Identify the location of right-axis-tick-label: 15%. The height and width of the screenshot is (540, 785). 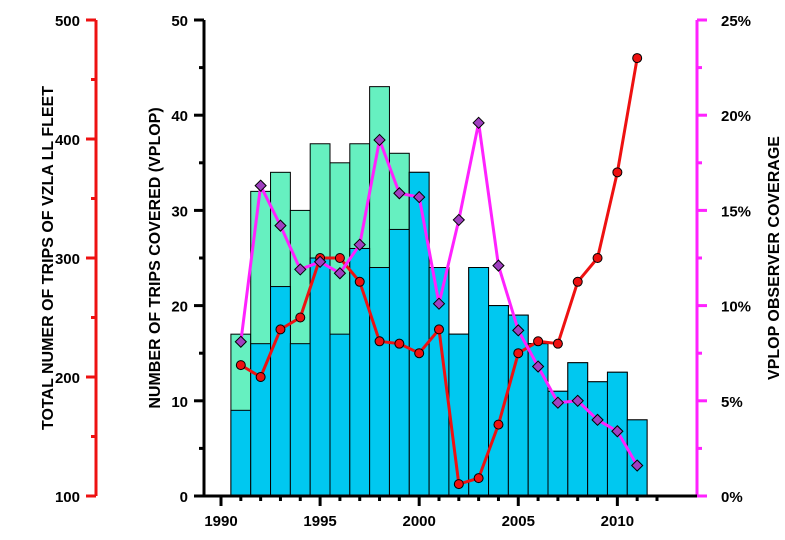
(736, 211).